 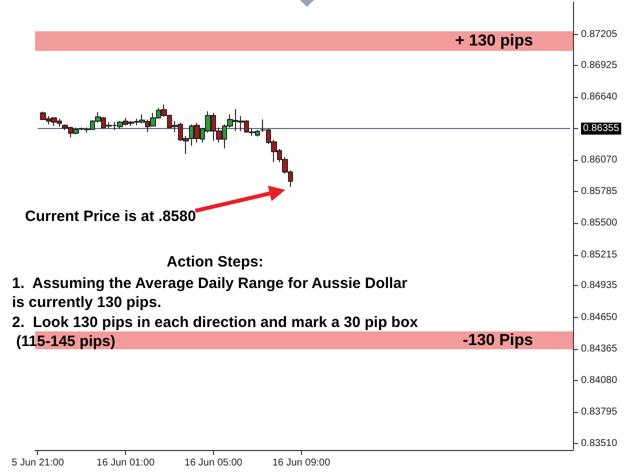 I want to click on y-tick-label: 0.86070, so click(x=599, y=160).